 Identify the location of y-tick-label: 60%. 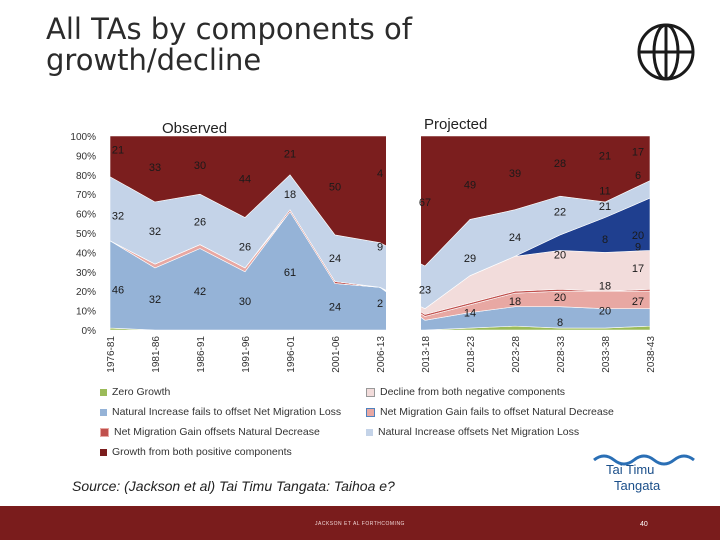
(86, 215).